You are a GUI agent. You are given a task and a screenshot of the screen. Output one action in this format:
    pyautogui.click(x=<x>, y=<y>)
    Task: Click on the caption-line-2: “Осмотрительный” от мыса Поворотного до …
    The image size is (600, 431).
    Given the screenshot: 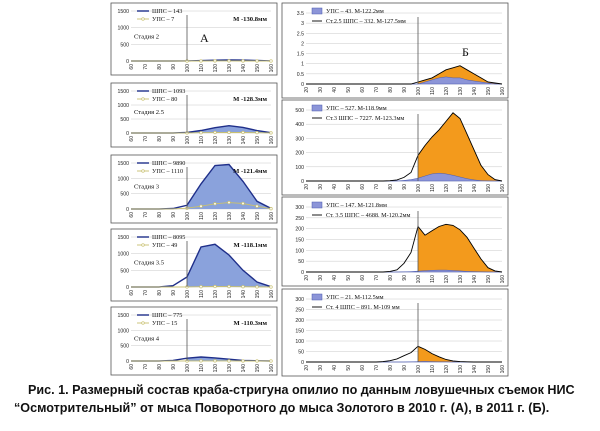 What is the action you would take?
    pyautogui.click(x=282, y=408)
    